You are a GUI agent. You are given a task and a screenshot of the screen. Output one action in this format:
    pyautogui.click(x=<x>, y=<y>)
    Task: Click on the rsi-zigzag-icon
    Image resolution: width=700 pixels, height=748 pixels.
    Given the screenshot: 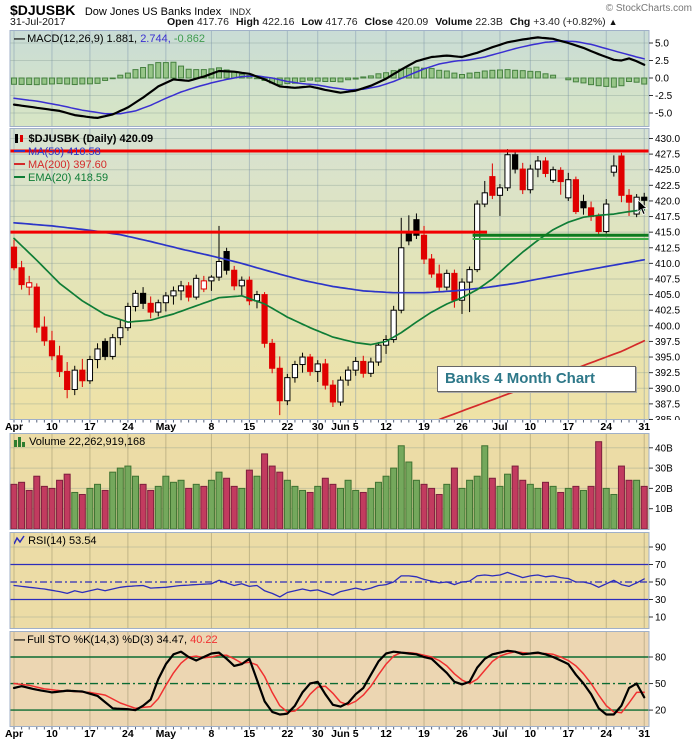 What is the action you would take?
    pyautogui.click(x=19, y=540)
    